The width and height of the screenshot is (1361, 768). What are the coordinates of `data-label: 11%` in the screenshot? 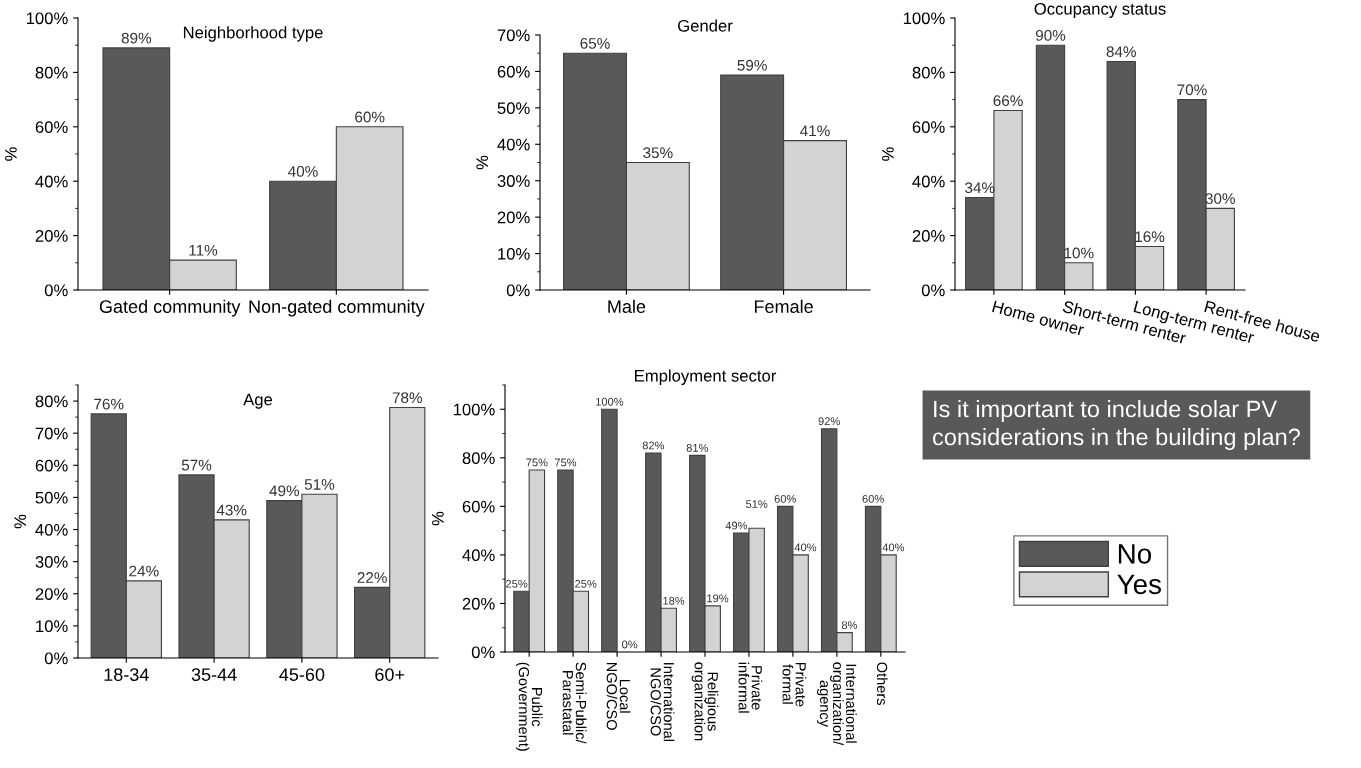 It's located at (203, 250).